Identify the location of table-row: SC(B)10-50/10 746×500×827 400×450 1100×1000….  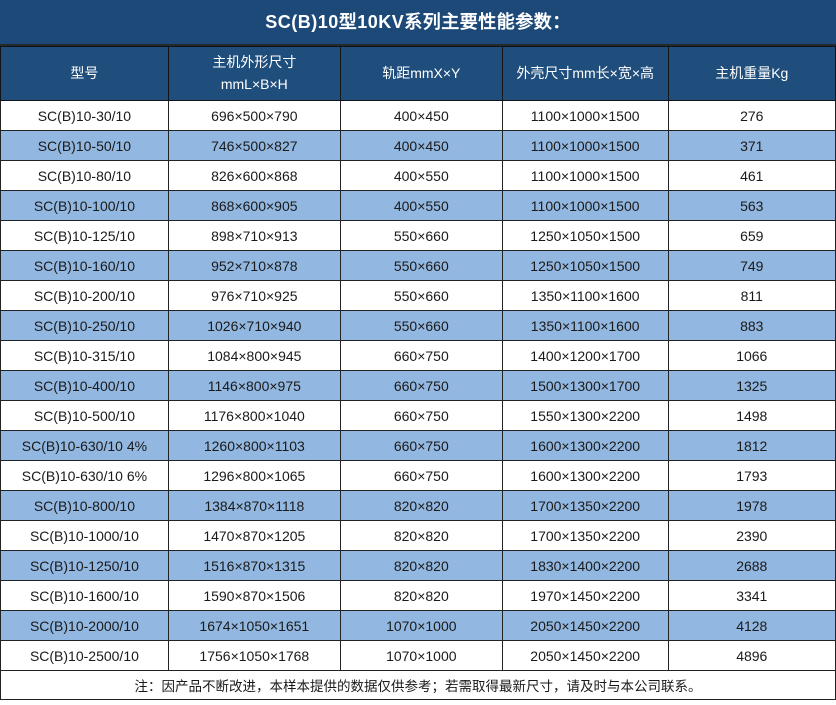
(418, 145).